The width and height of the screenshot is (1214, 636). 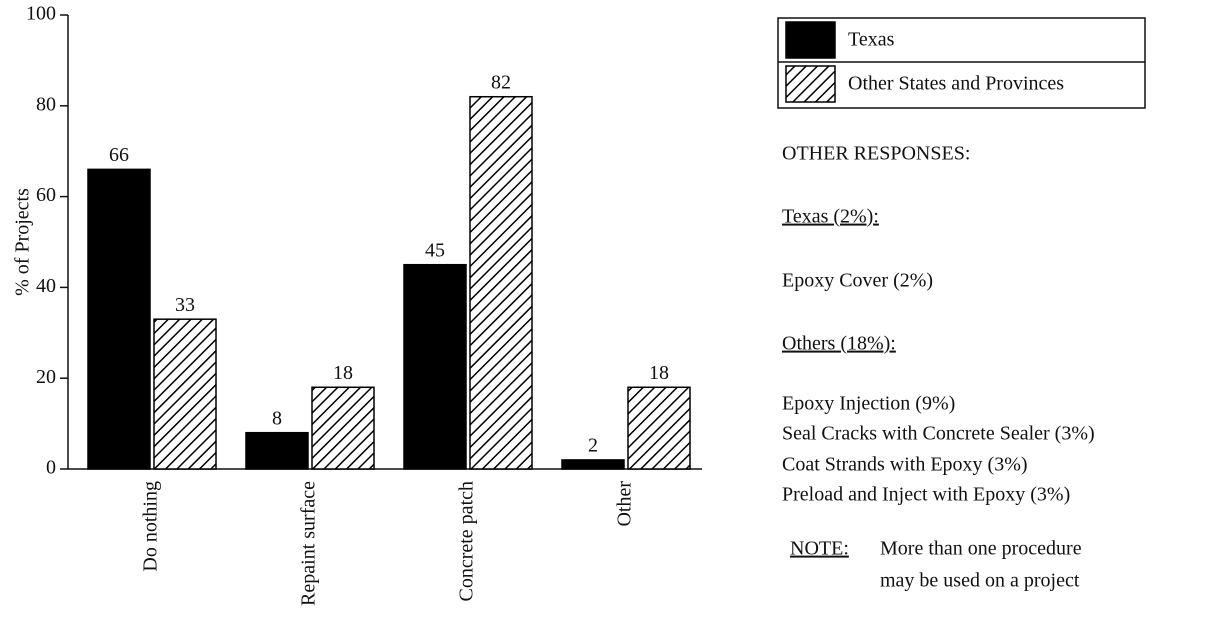 What do you see at coordinates (938, 434) in the screenshot?
I see `annotation: Seal Cracks with Concrete Sealer (3%)` at bounding box center [938, 434].